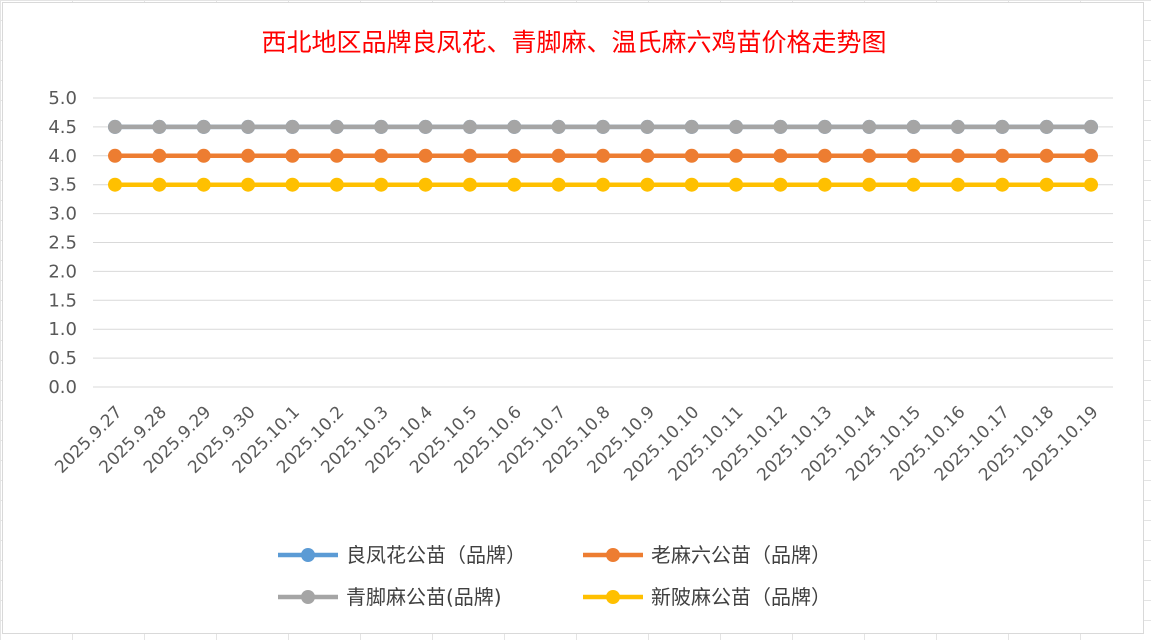  I want to click on chart-title: 西北地区品牌良凤花、青脚麻、温氏麻六鸡苗价格走势图, so click(573, 42).